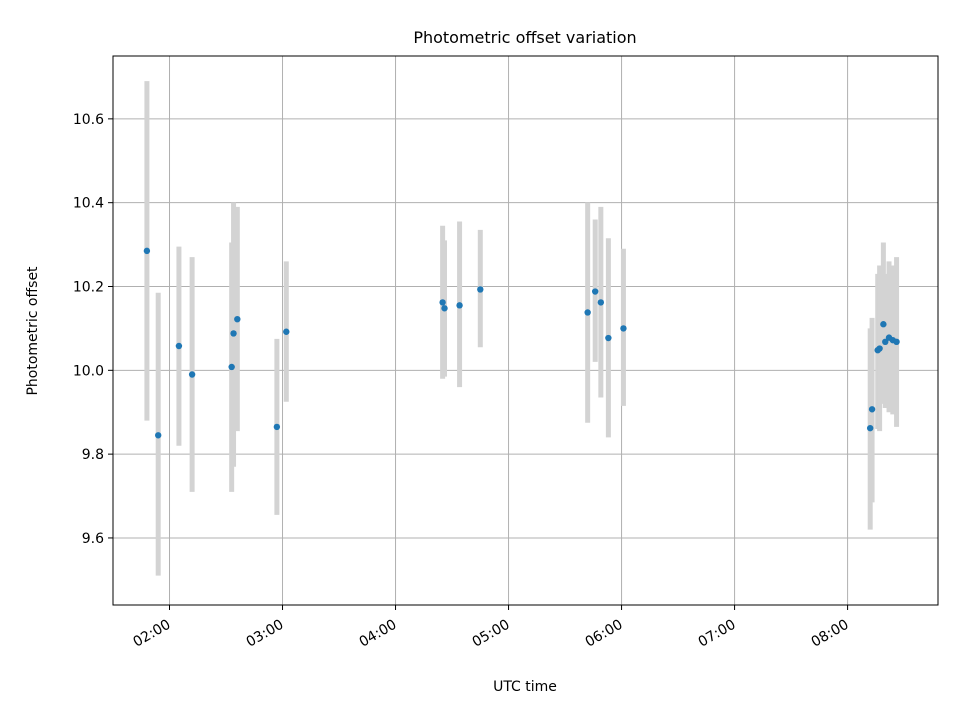 This screenshot has height=720, width=960. What do you see at coordinates (265, 634) in the screenshot?
I see `x-tick-label: 03:00` at bounding box center [265, 634].